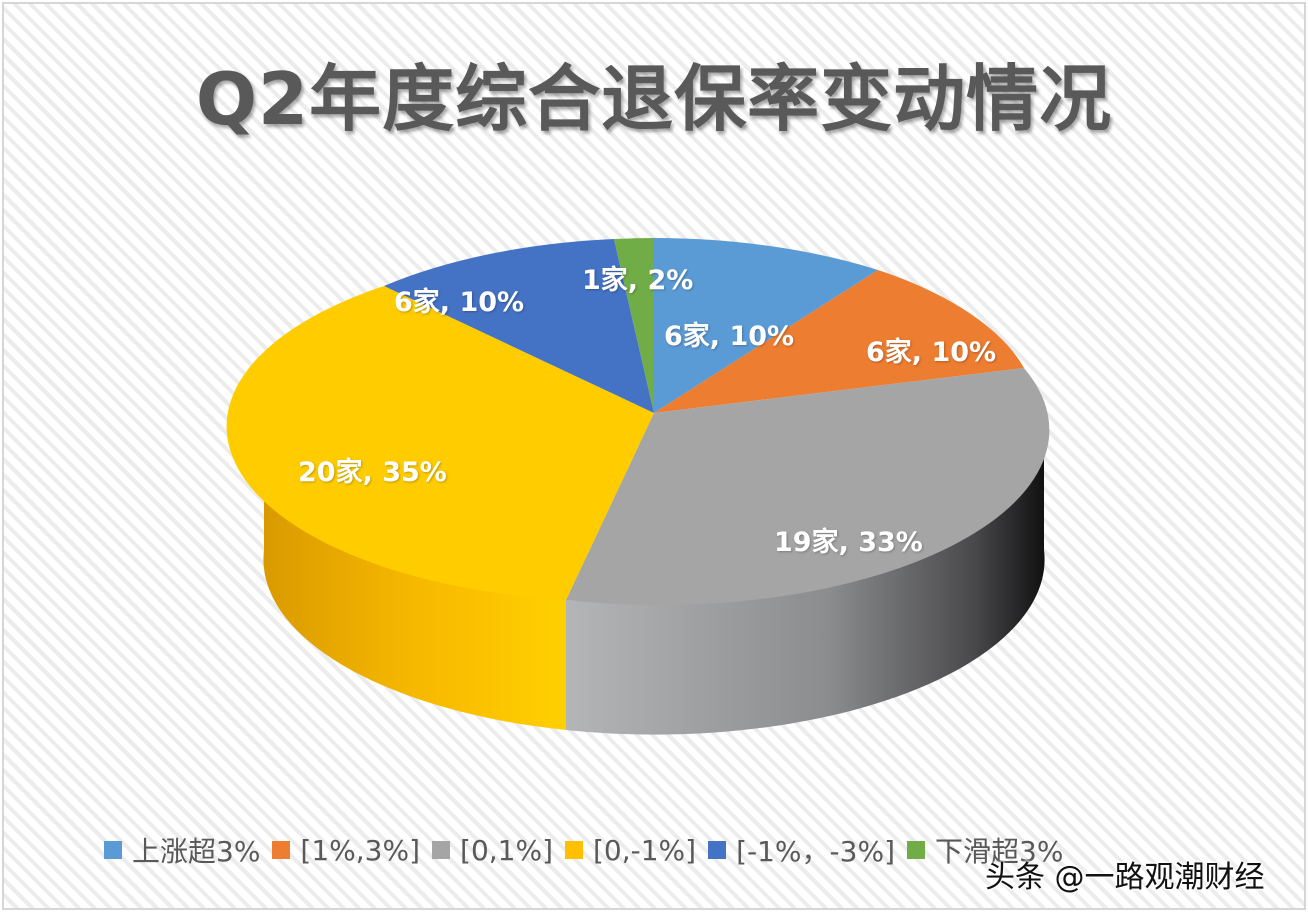 The image size is (1308, 912). What do you see at coordinates (848, 542) in the screenshot?
I see `data-label-0-to-1pct: 19家, 33%` at bounding box center [848, 542].